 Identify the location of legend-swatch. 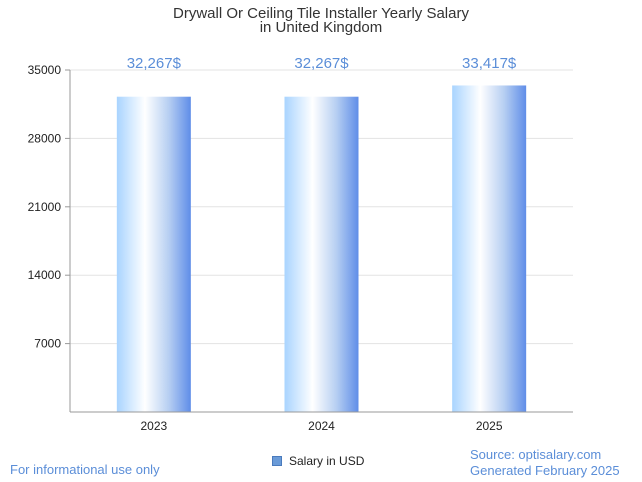
(277, 461).